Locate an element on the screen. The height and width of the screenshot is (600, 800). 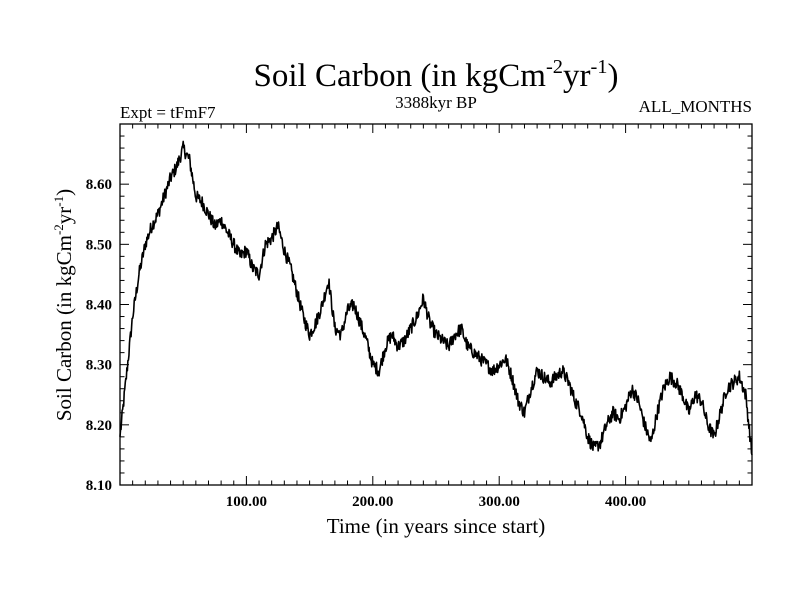
x-tick-label: 100.00 is located at coordinates (246, 502).